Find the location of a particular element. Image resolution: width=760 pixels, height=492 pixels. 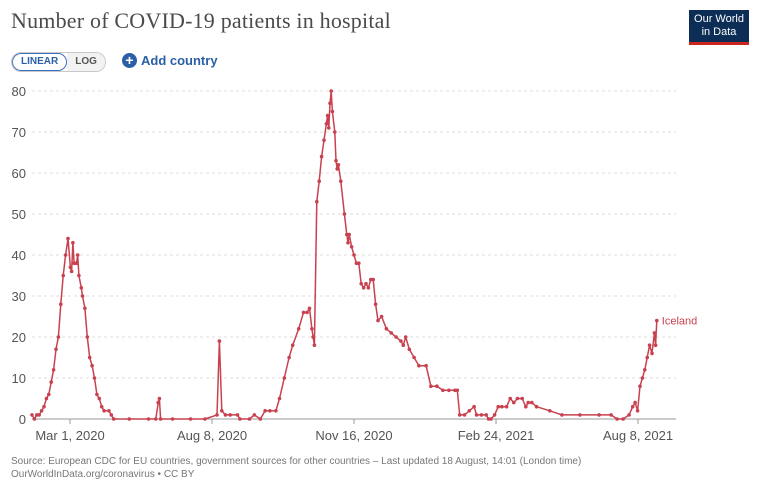

log-scale-button: LOG is located at coordinates (86, 62).